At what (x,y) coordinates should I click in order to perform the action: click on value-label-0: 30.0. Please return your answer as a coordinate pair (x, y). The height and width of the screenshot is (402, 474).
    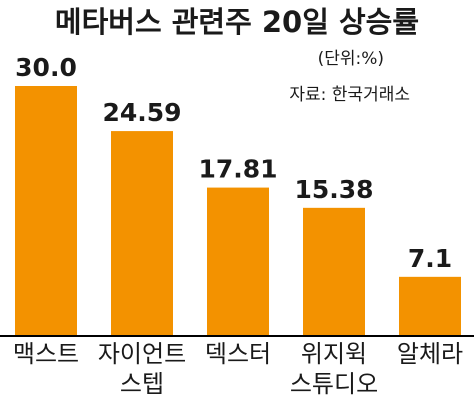
    Looking at the image, I should click on (46, 67).